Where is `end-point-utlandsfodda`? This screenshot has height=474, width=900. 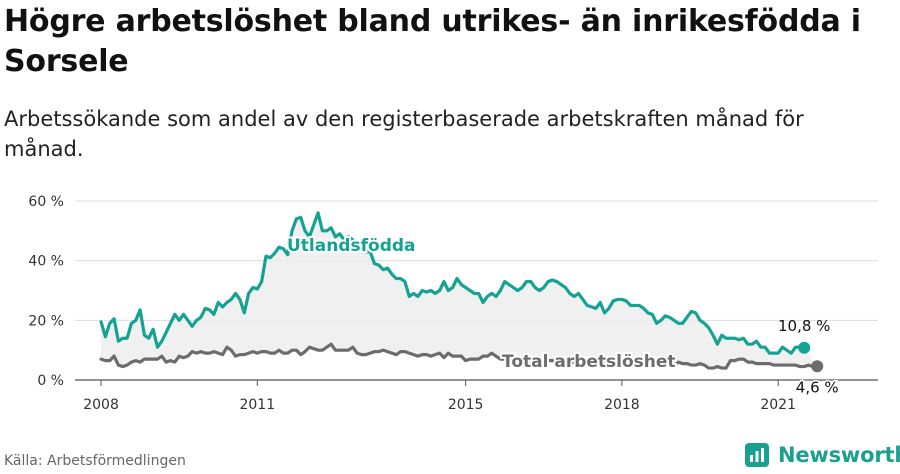
end-point-utlandsfodda is located at coordinates (804, 347).